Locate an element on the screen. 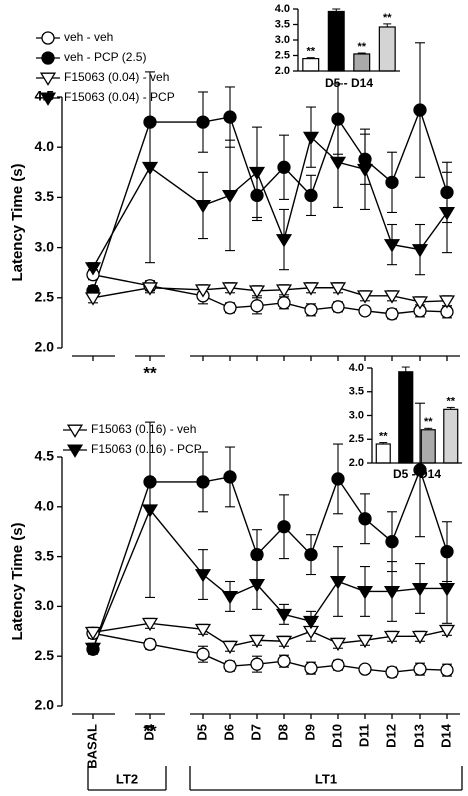 Image resolution: width=468 pixels, height=796 pixels. x-tick-label: D6 is located at coordinates (228, 732).